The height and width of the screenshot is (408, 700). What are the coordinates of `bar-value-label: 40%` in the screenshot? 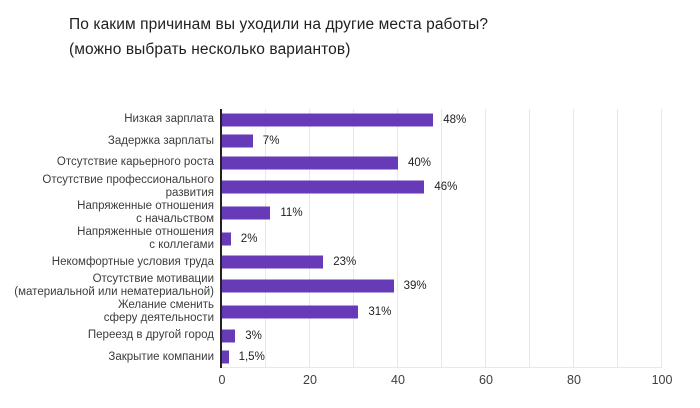 It's located at (420, 162).